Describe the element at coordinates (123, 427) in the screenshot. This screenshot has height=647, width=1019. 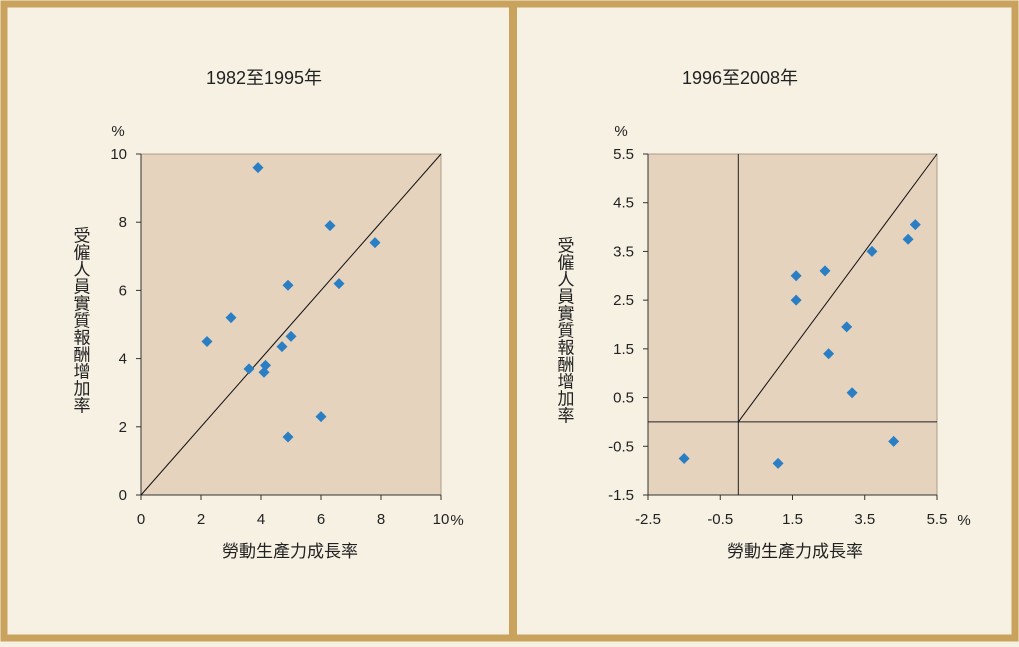
I see `y-tick-label: 2` at that location.